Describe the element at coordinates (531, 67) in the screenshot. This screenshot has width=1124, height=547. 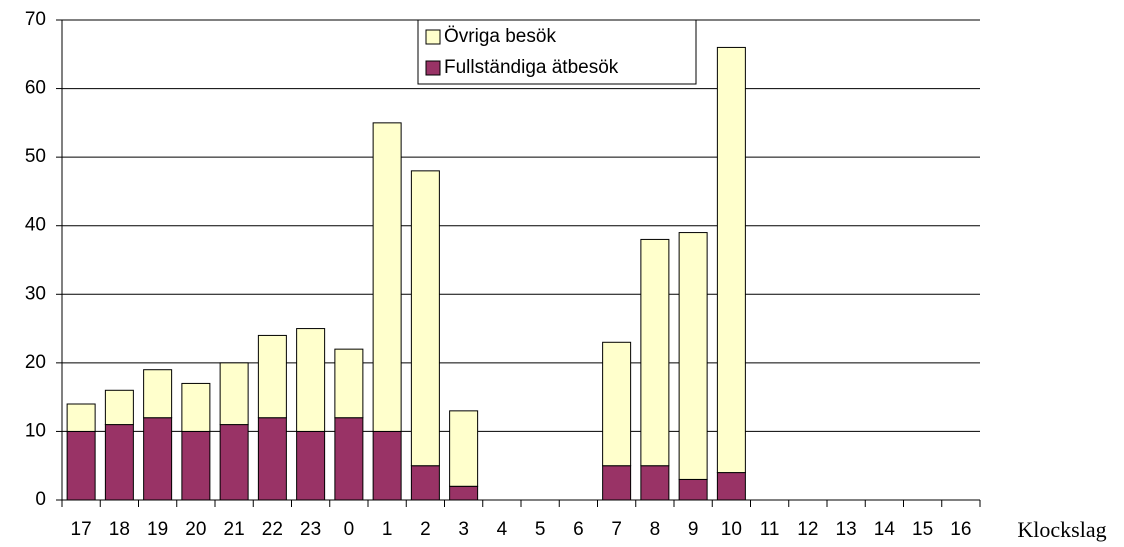
I see `legend-label: Fullständiga ätbesök` at that location.